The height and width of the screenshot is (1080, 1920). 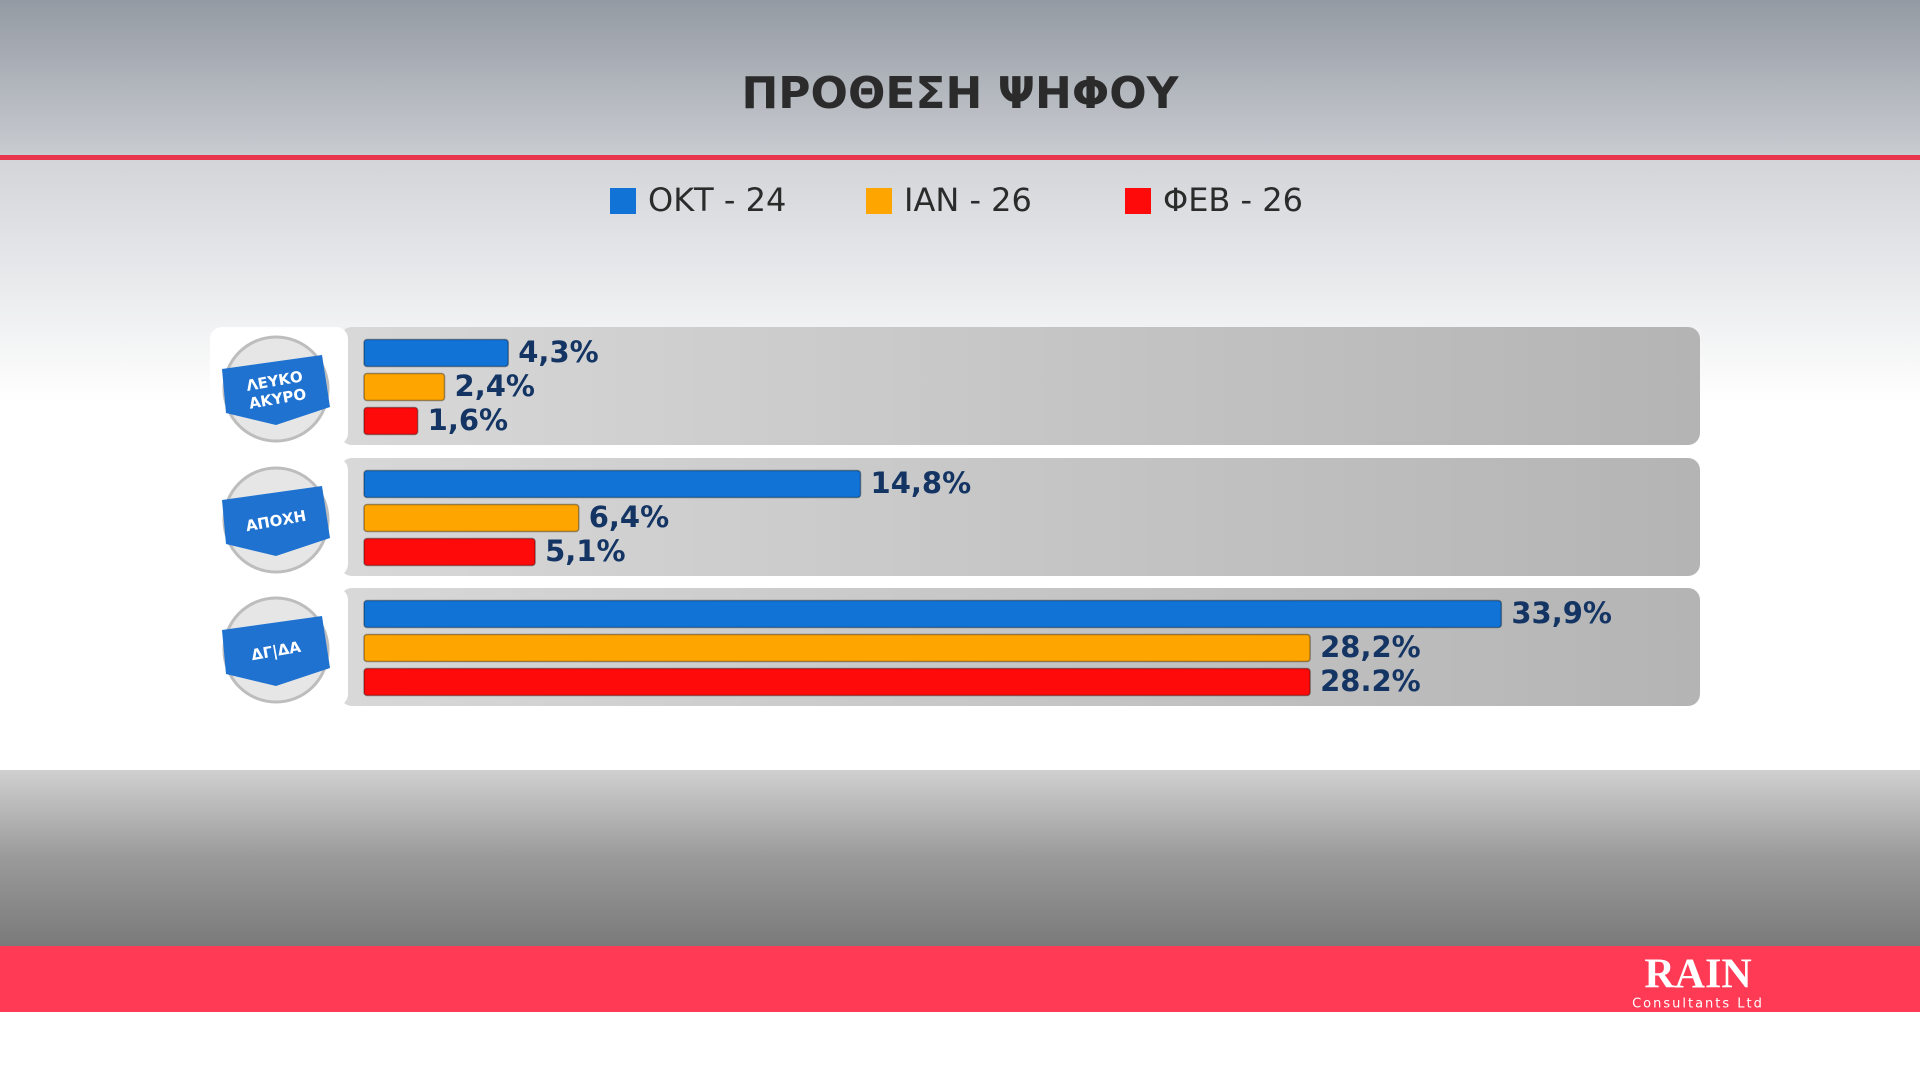 I want to click on value-label: 2,4%, so click(x=495, y=386).